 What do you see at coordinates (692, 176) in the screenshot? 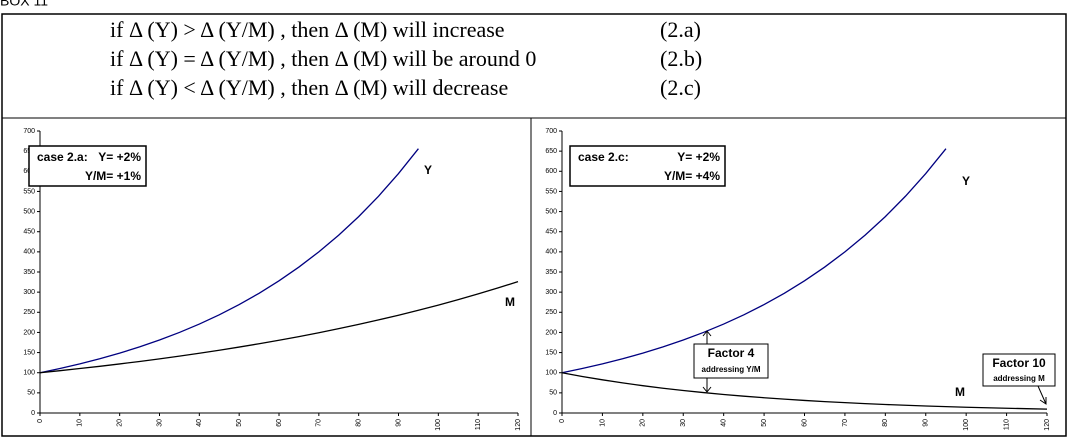
I see `annotation: Y/M= +4%` at bounding box center [692, 176].